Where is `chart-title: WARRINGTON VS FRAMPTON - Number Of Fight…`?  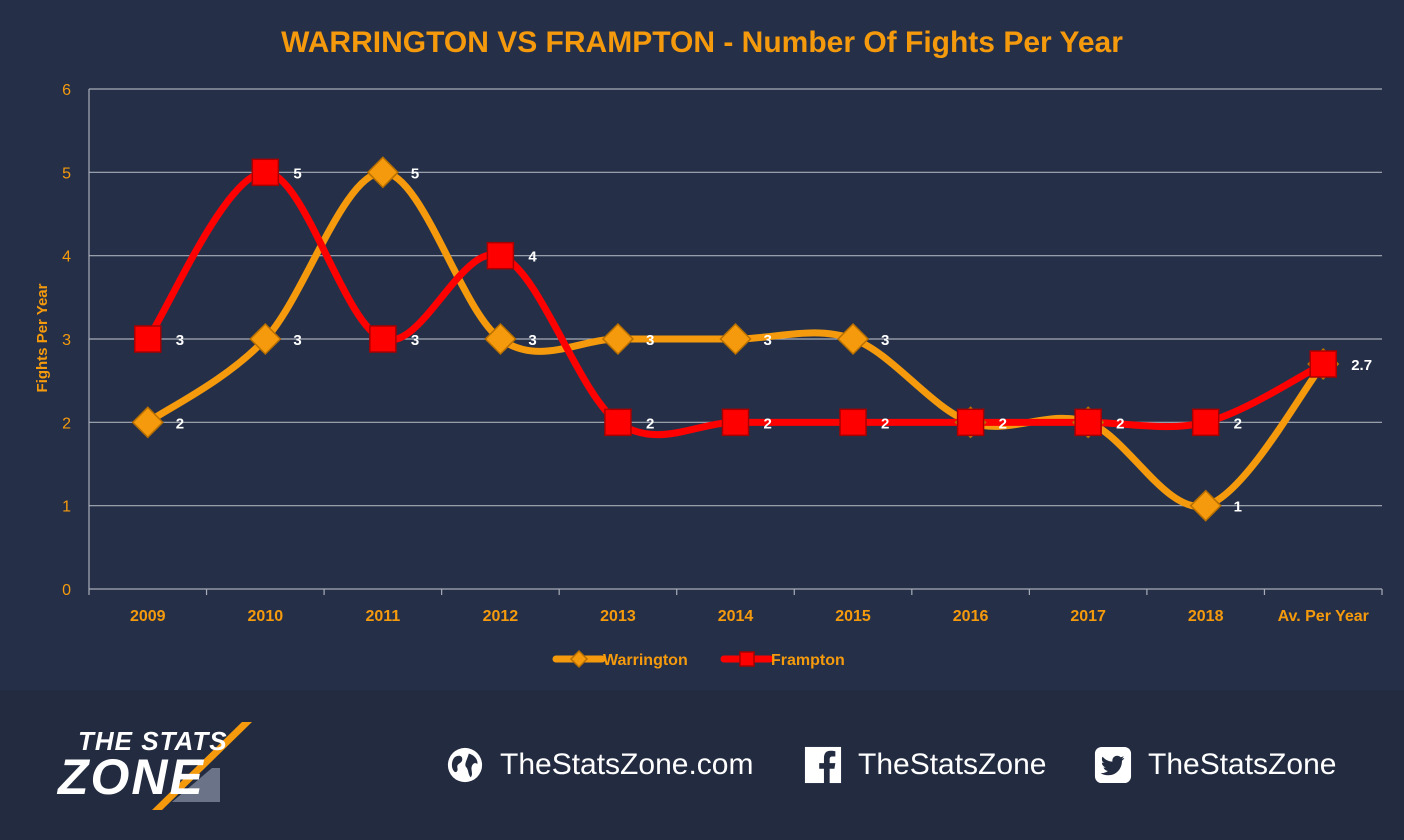
chart-title: WARRINGTON VS FRAMPTON - Number Of Fight… is located at coordinates (702, 42).